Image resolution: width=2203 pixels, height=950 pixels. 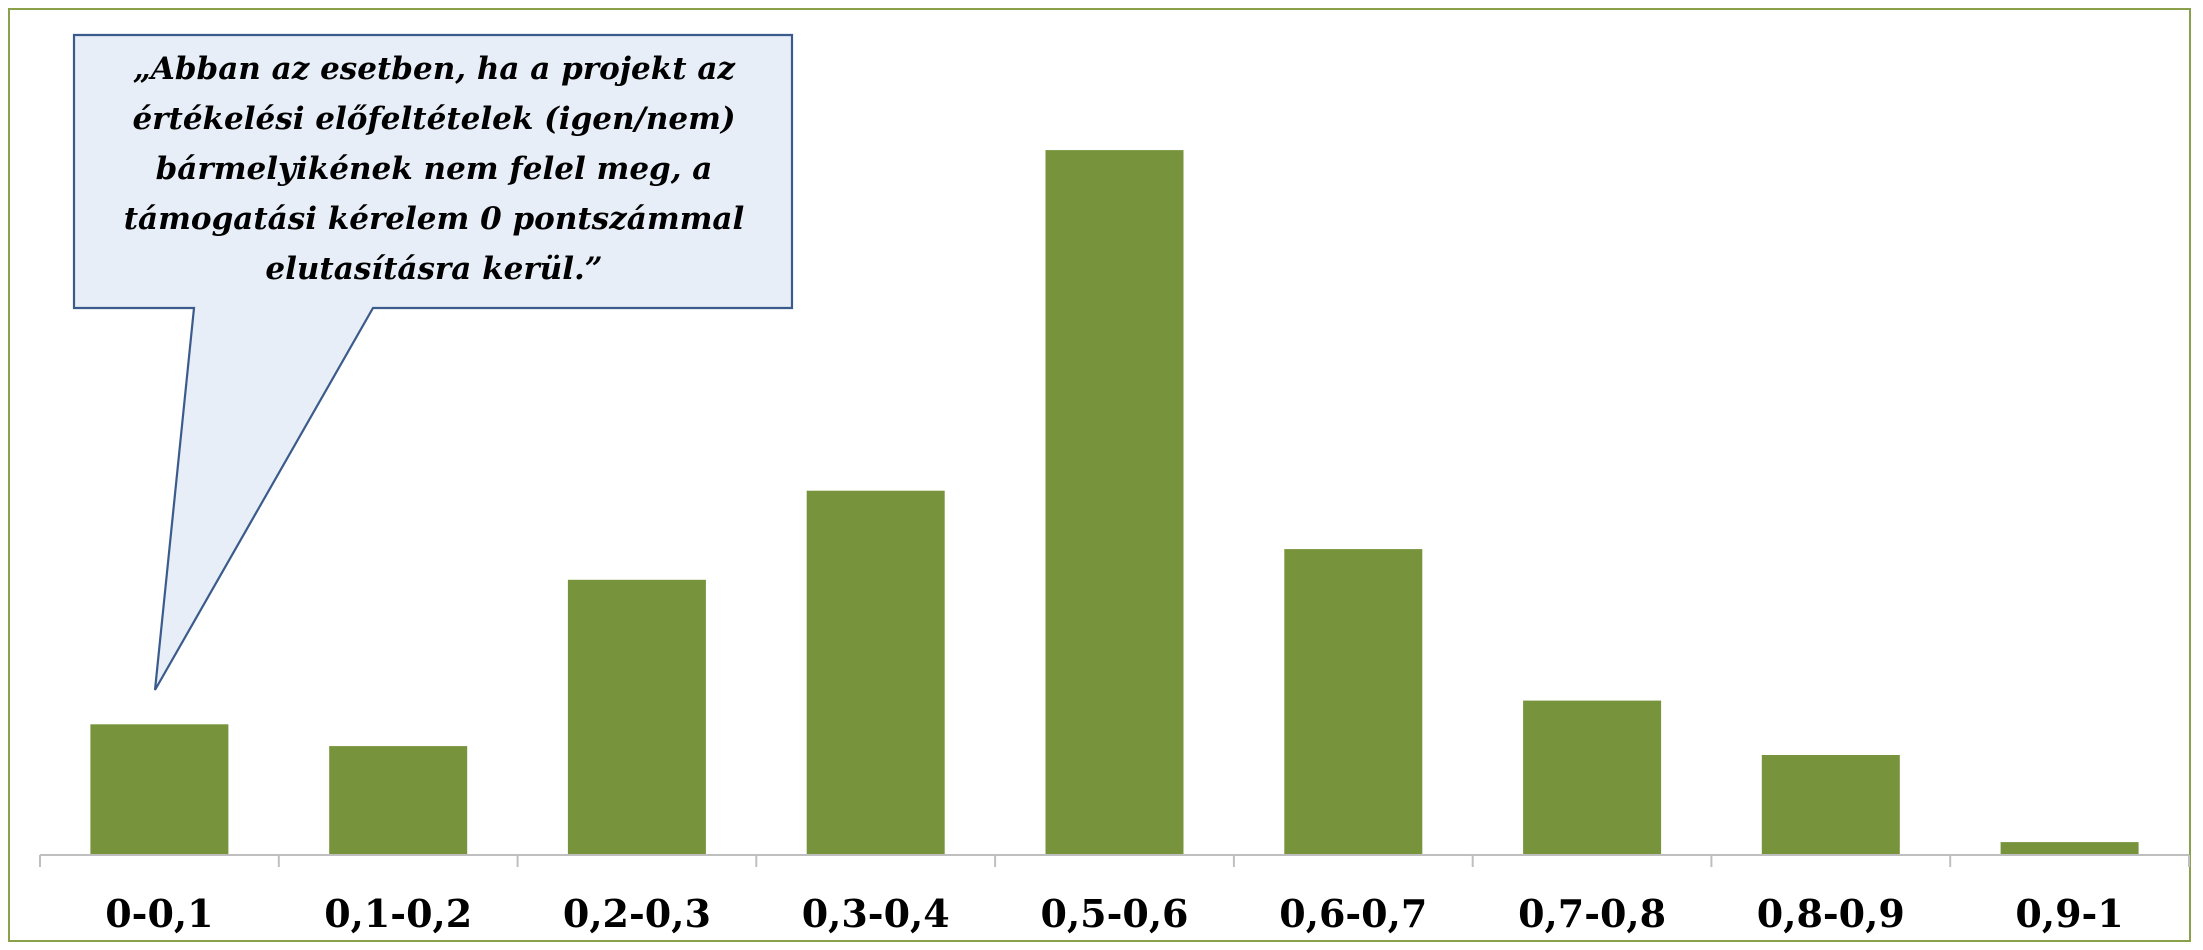 I want to click on x-tick-label-5: 0,5-0,6, so click(x=1115, y=913).